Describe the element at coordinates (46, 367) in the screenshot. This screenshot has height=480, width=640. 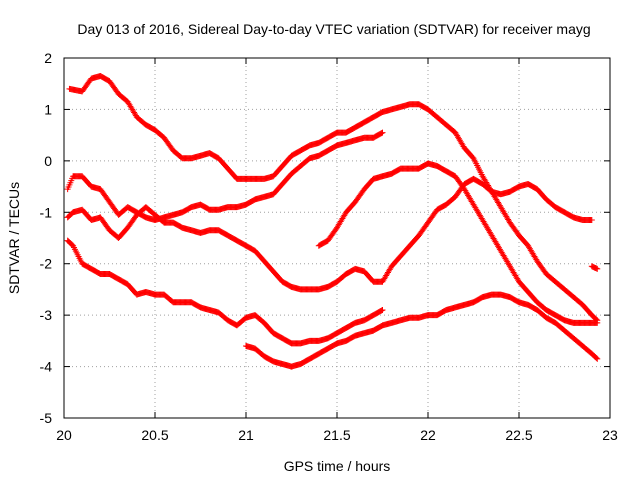
I see `y-tick-label: -4` at that location.